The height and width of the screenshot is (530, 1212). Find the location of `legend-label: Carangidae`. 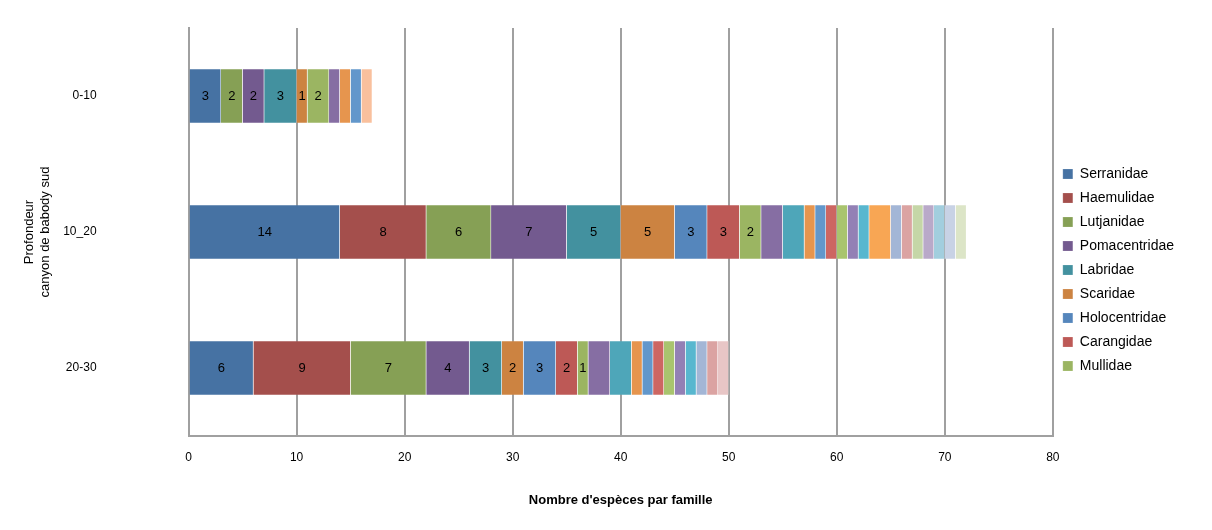

legend-label: Carangidae is located at coordinates (1116, 340).